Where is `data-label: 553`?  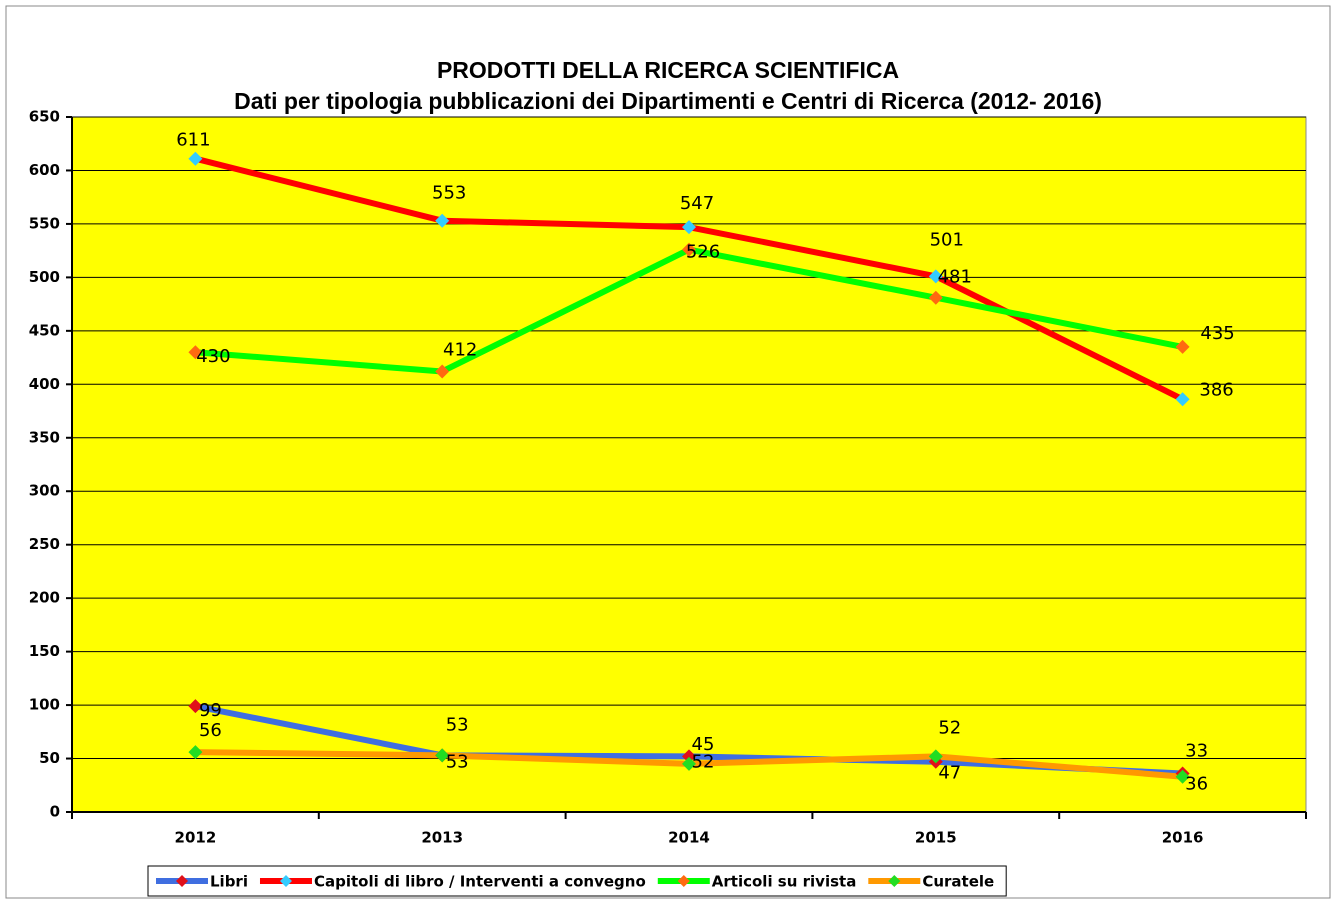
data-label: 553 is located at coordinates (449, 193).